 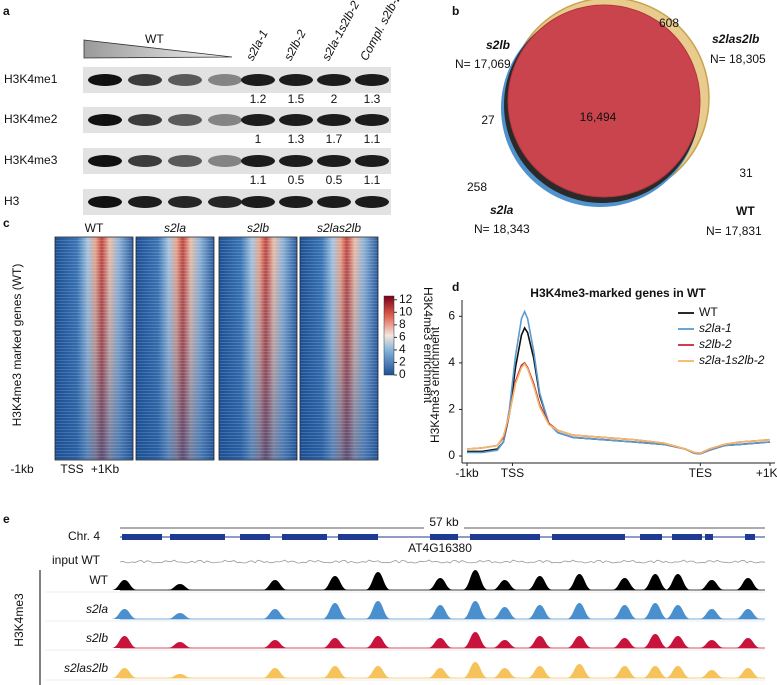 I want to click on band-quantification: 1.3, so click(x=372, y=99).